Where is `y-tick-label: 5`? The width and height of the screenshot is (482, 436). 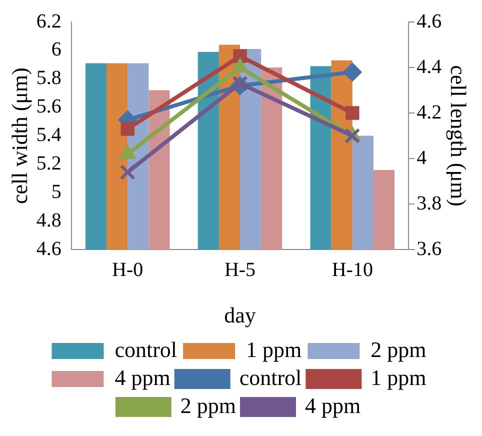
y-tick-label: 5 is located at coordinates (56, 191).